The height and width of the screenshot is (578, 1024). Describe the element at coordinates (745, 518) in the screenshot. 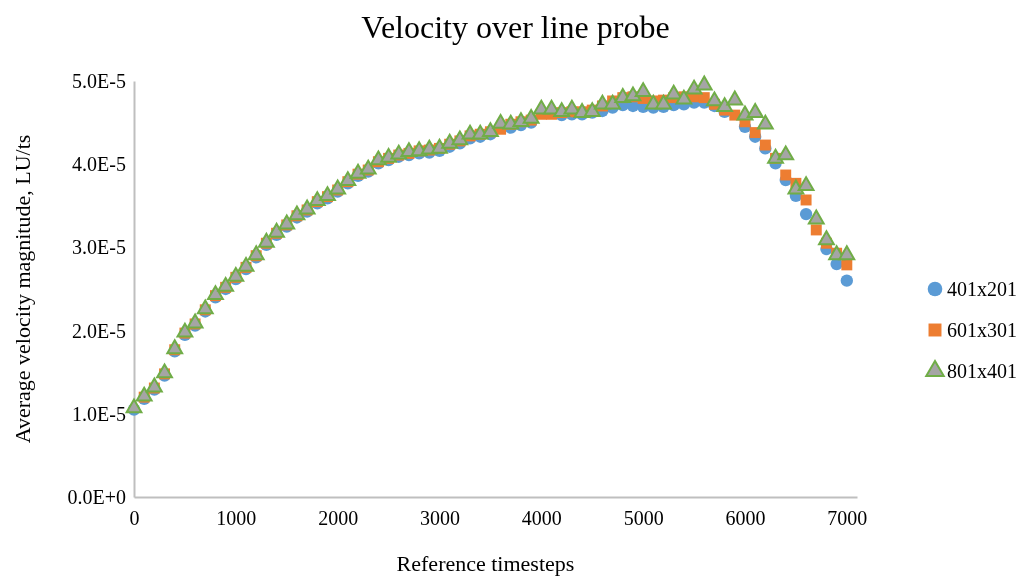

I see `x-tick-label: 6000` at that location.